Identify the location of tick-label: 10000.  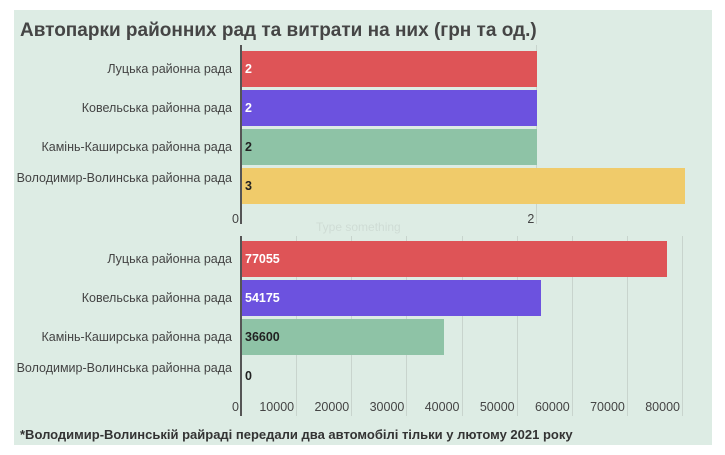
(277, 407).